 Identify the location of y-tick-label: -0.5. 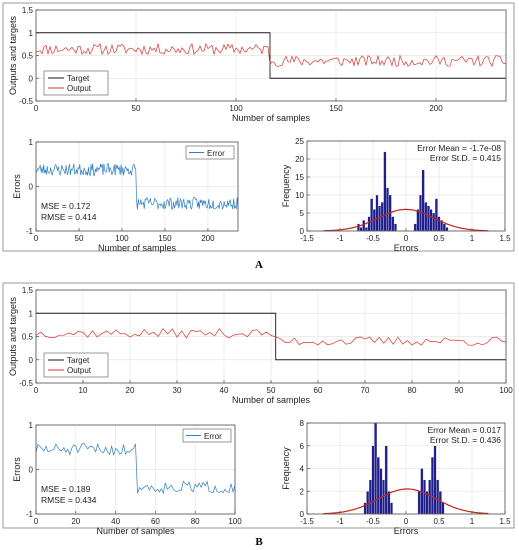
(26, 101).